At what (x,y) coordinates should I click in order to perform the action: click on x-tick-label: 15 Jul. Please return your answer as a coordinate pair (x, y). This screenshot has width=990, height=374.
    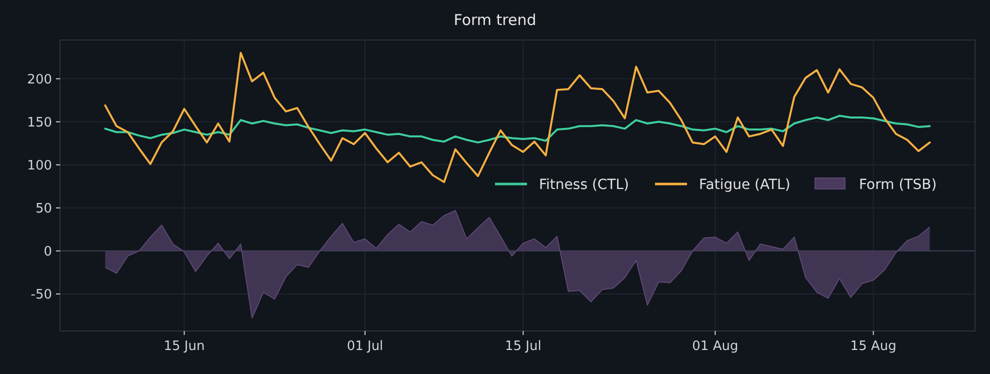
    Looking at the image, I should click on (523, 346).